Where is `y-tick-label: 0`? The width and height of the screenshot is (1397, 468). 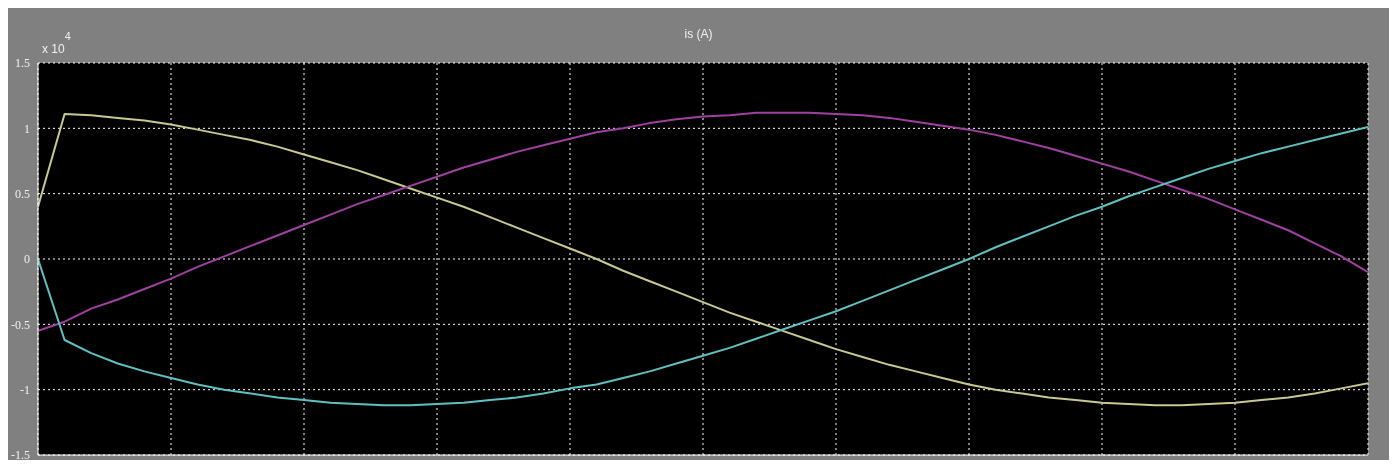
y-tick-label: 0 is located at coordinates (27, 259).